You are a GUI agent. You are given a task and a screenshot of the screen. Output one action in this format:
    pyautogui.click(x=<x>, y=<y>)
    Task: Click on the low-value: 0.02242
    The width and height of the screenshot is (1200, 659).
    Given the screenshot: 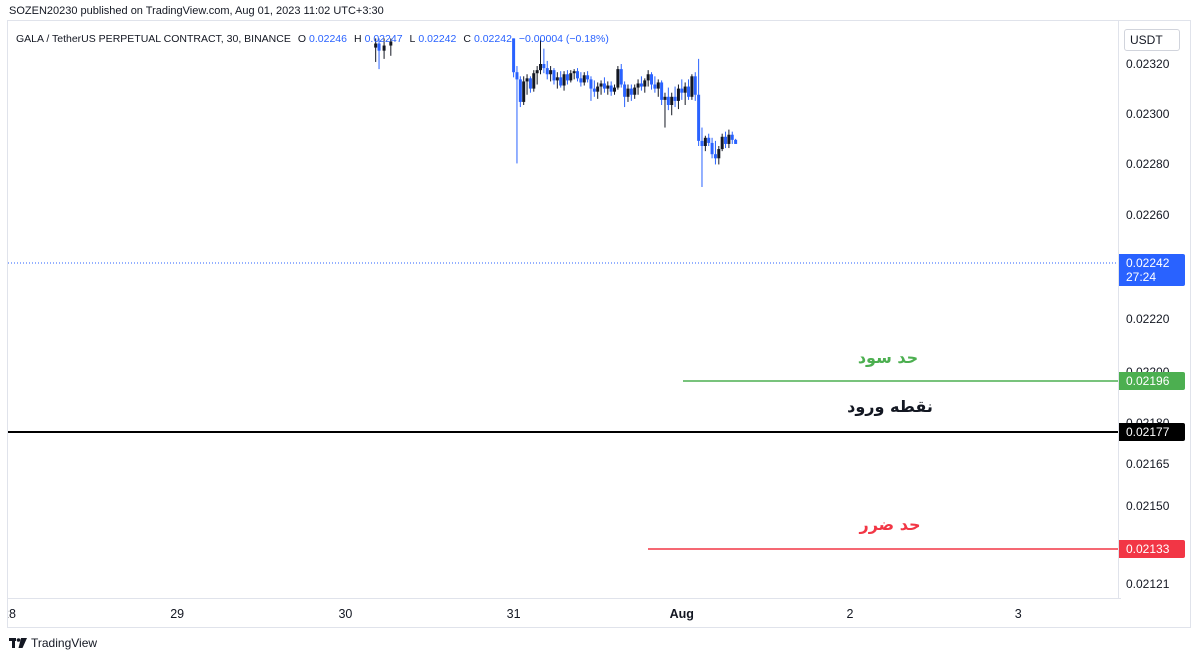 What is the action you would take?
    pyautogui.click(x=437, y=39)
    